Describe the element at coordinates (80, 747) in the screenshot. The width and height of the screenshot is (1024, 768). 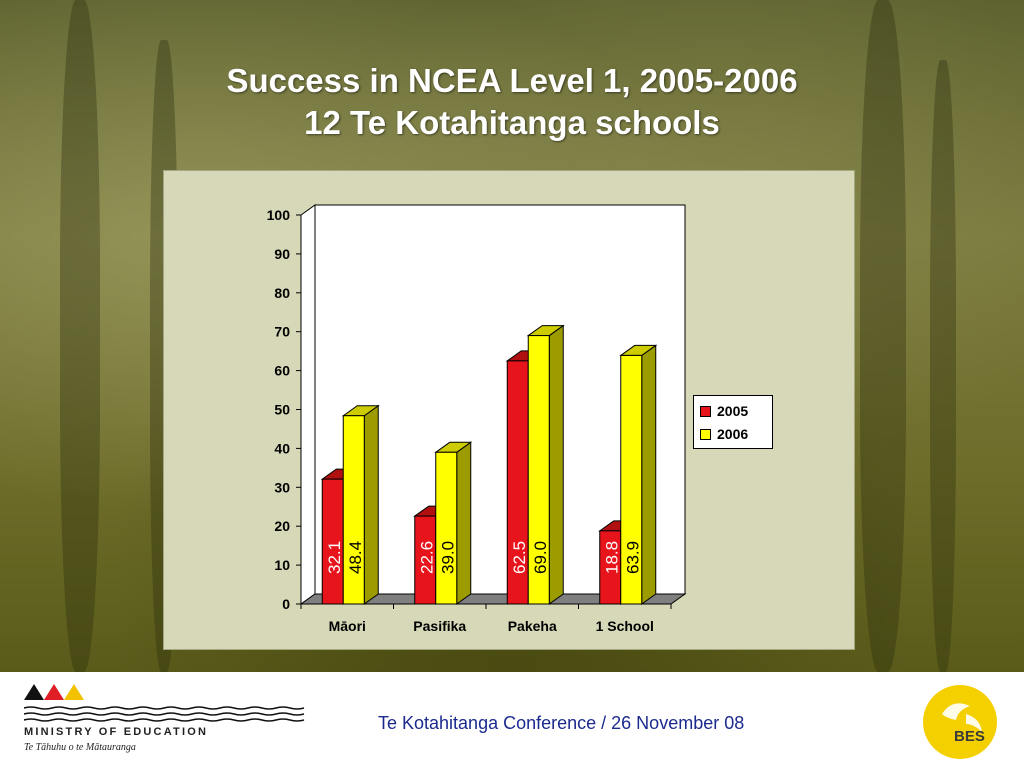
I see `ministry-subtitle: Te Tāhuhu o te Mātauranga` at that location.